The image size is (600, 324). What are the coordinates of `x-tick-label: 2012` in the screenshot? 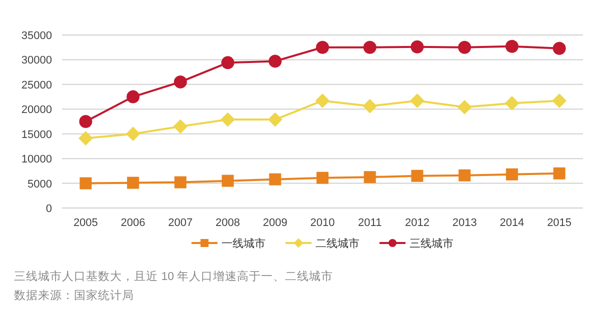 It's located at (417, 223).